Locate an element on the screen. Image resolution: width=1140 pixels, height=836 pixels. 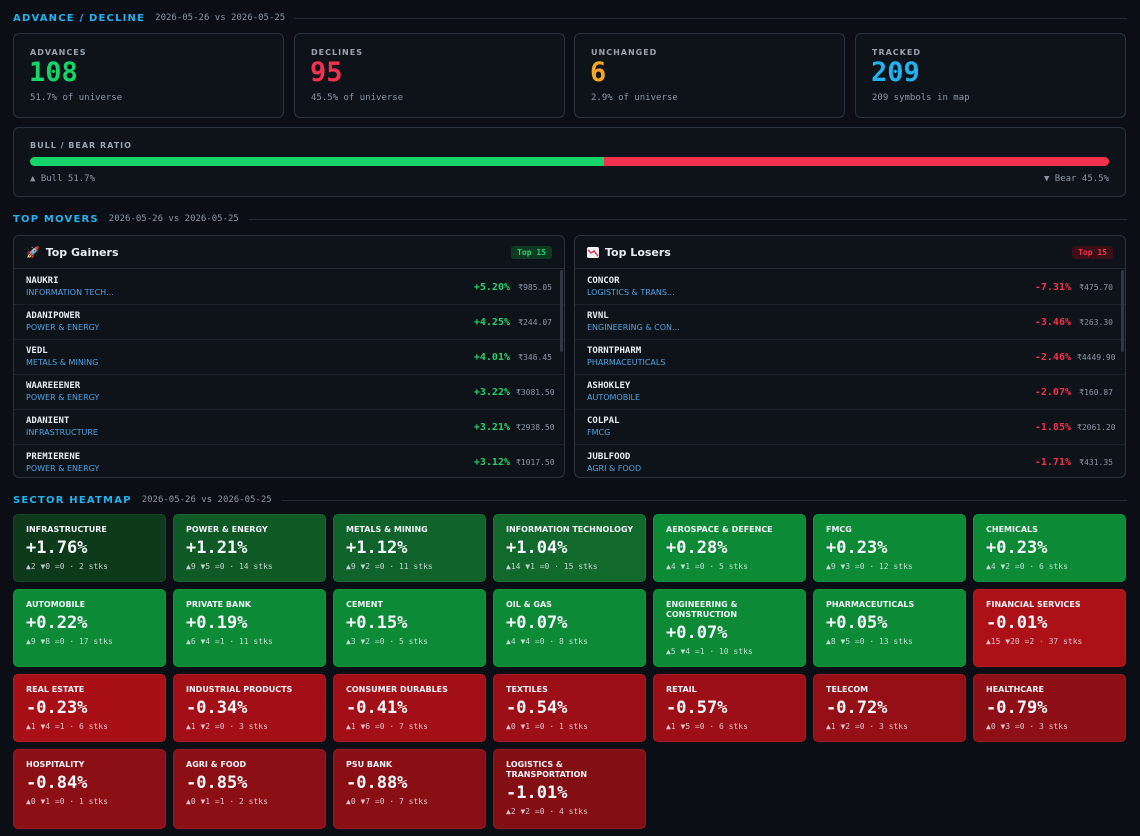
sector-tile: RETAIL -0.57% ▲1 ▼5 =0 · 6 stks is located at coordinates (729, 708).